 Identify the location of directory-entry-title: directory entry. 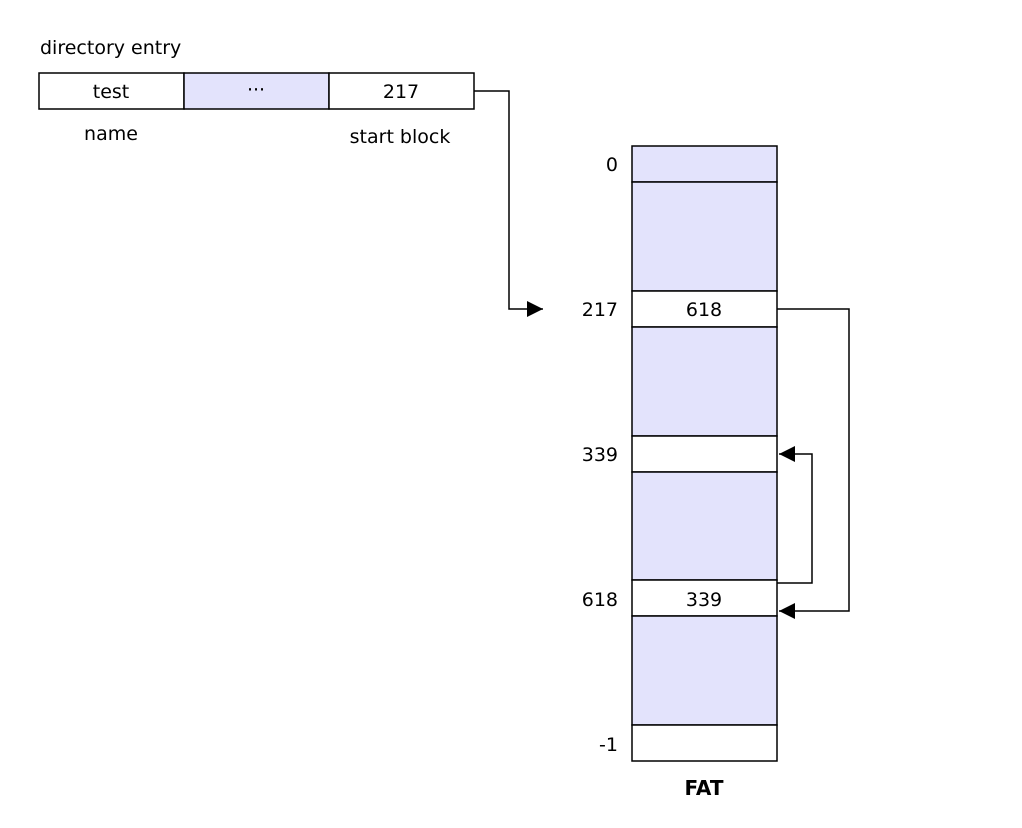
(110, 48).